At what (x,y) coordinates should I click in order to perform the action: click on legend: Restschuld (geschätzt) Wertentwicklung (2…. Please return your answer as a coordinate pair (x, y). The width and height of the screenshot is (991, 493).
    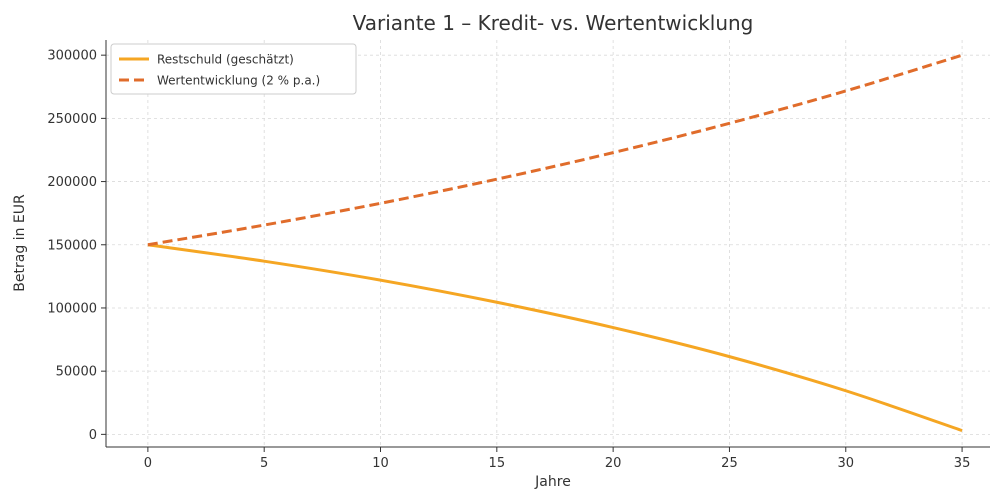
    Looking at the image, I should click on (233, 69).